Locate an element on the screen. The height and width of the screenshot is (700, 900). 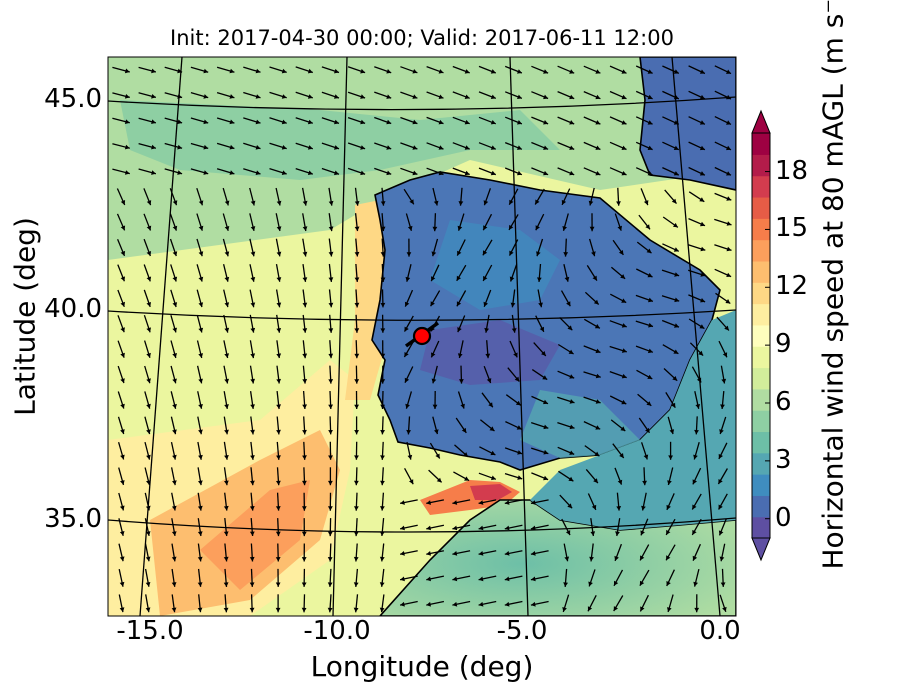
jet-core-max is located at coordinates (255, 535).